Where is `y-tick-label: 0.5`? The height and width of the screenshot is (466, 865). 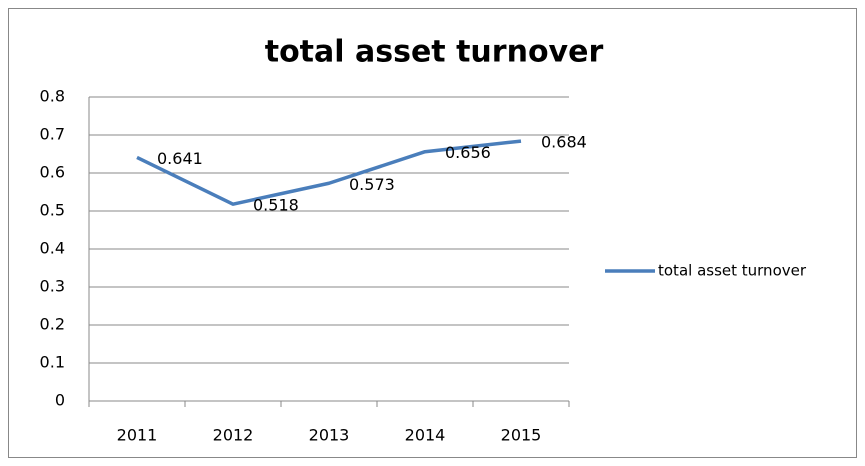 y-tick-label: 0.5 is located at coordinates (52, 210).